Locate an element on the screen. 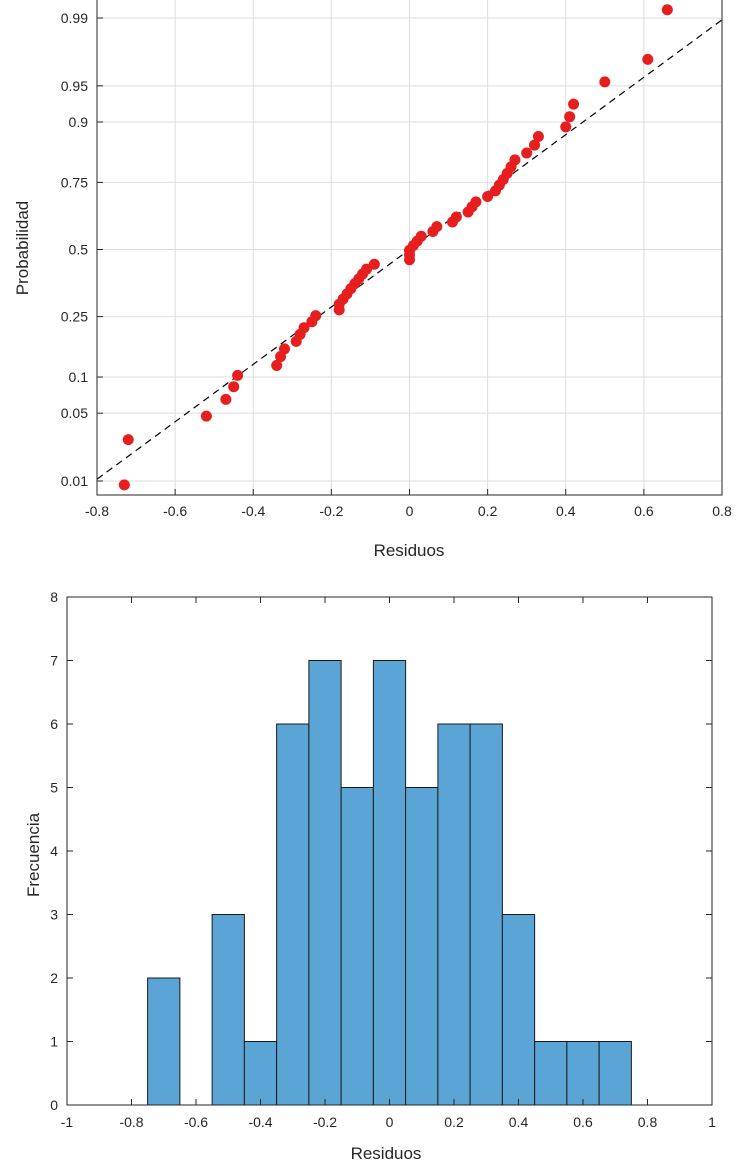 This screenshot has height=1164, width=737. probability-plot-y-tick-label: 0.95 is located at coordinates (74, 86).